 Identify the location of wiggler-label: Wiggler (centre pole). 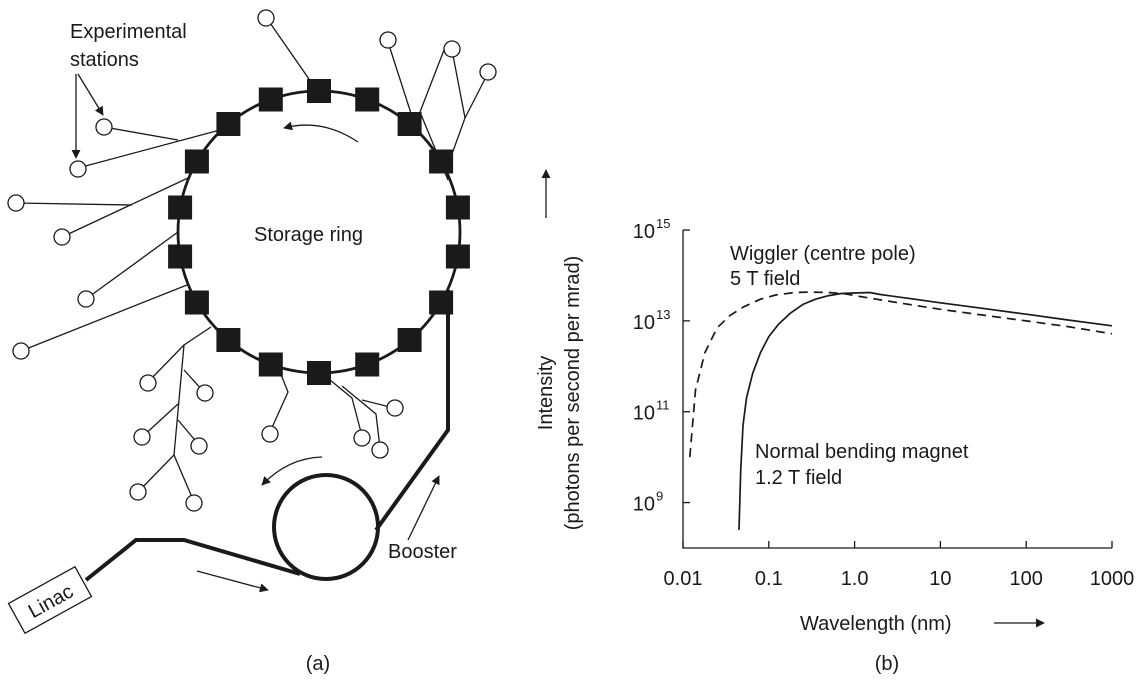
(823, 254).